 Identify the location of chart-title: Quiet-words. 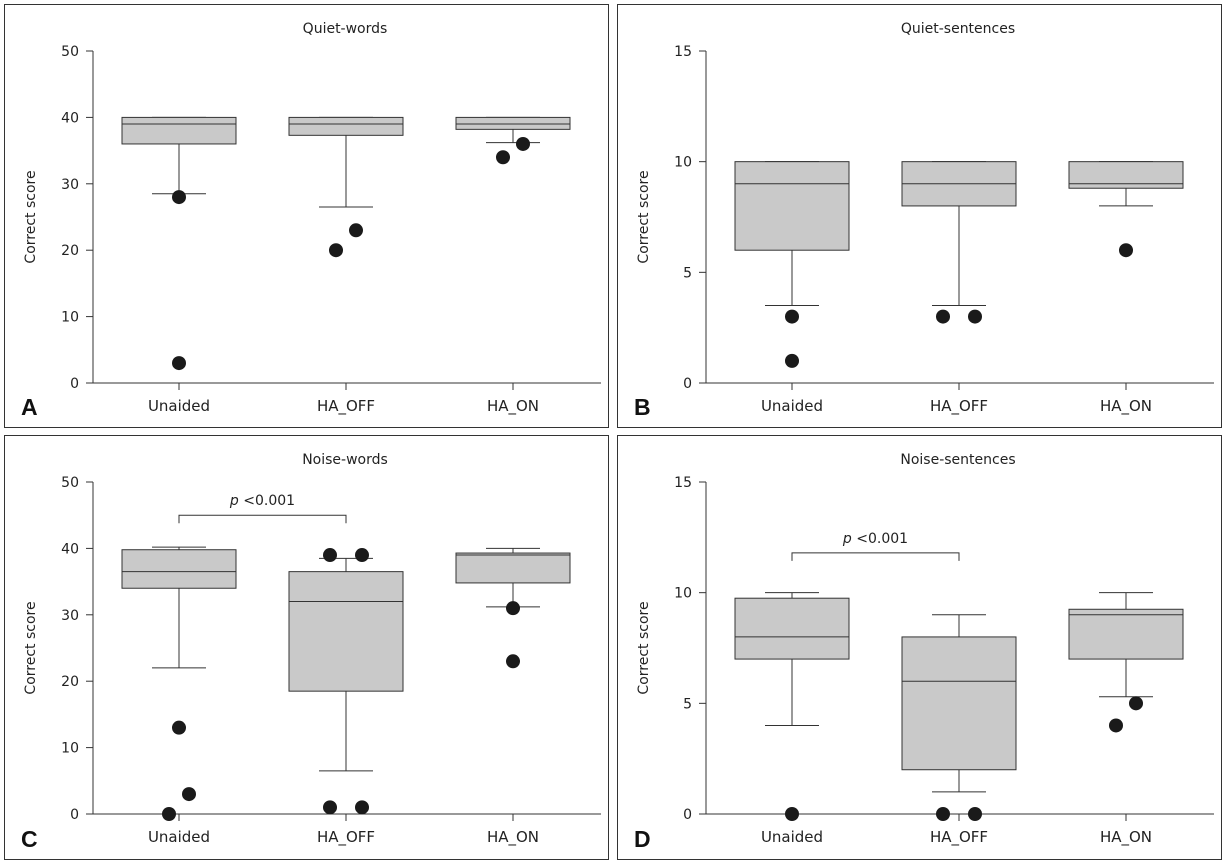
(345, 29).